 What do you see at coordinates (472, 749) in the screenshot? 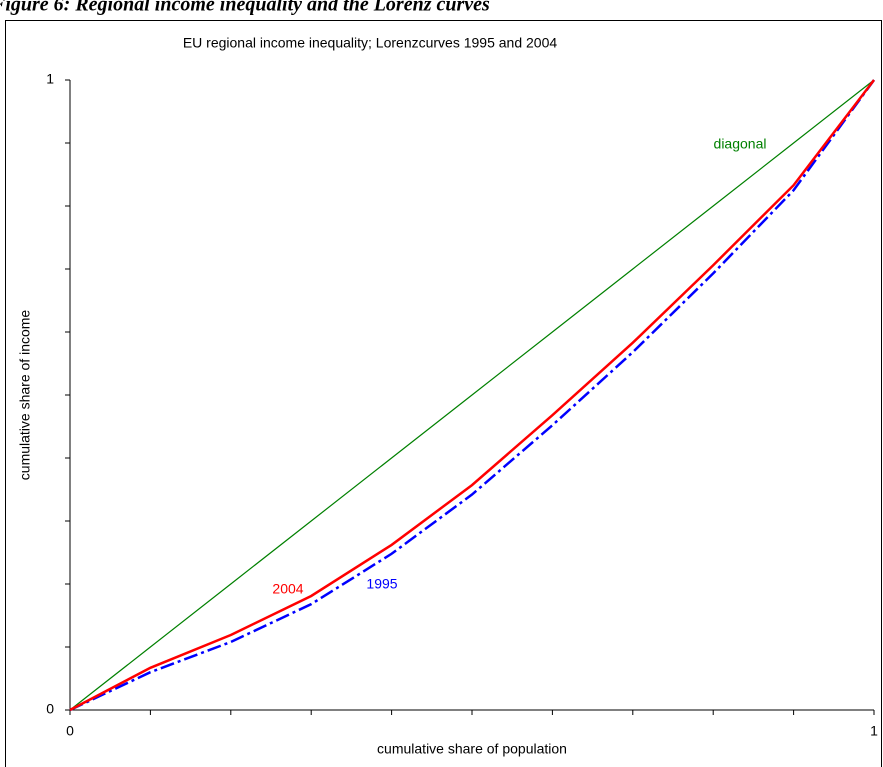
I see `x-axis-label: cumulative share of population` at bounding box center [472, 749].